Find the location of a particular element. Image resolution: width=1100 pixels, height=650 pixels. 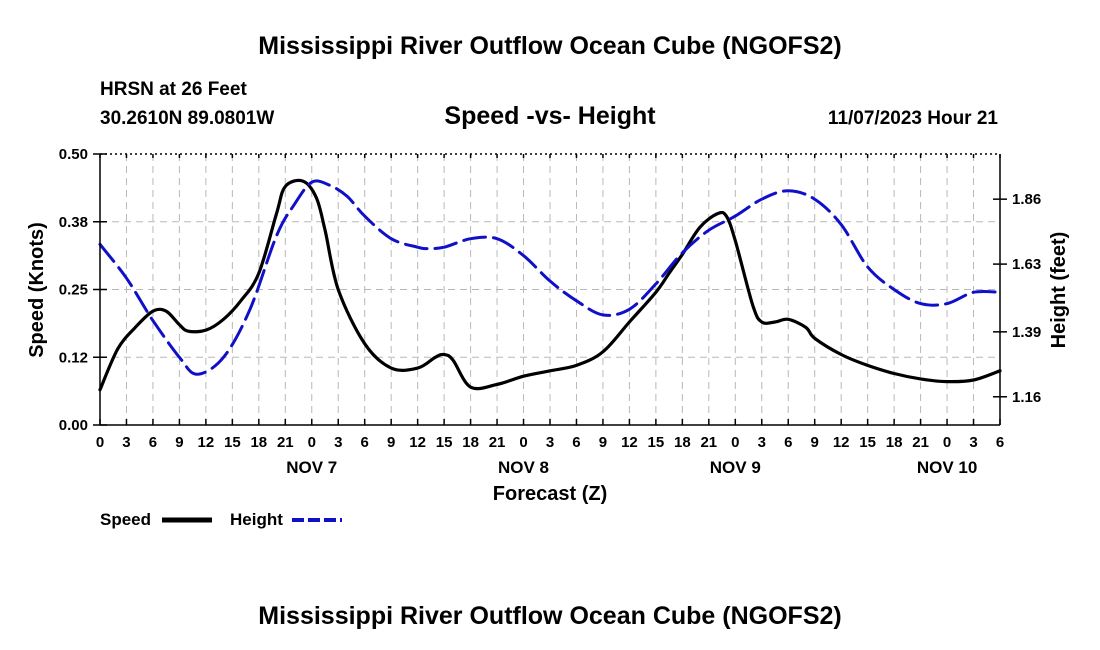

chart-subtitle: Speed -vs- Height is located at coordinates (550, 116).